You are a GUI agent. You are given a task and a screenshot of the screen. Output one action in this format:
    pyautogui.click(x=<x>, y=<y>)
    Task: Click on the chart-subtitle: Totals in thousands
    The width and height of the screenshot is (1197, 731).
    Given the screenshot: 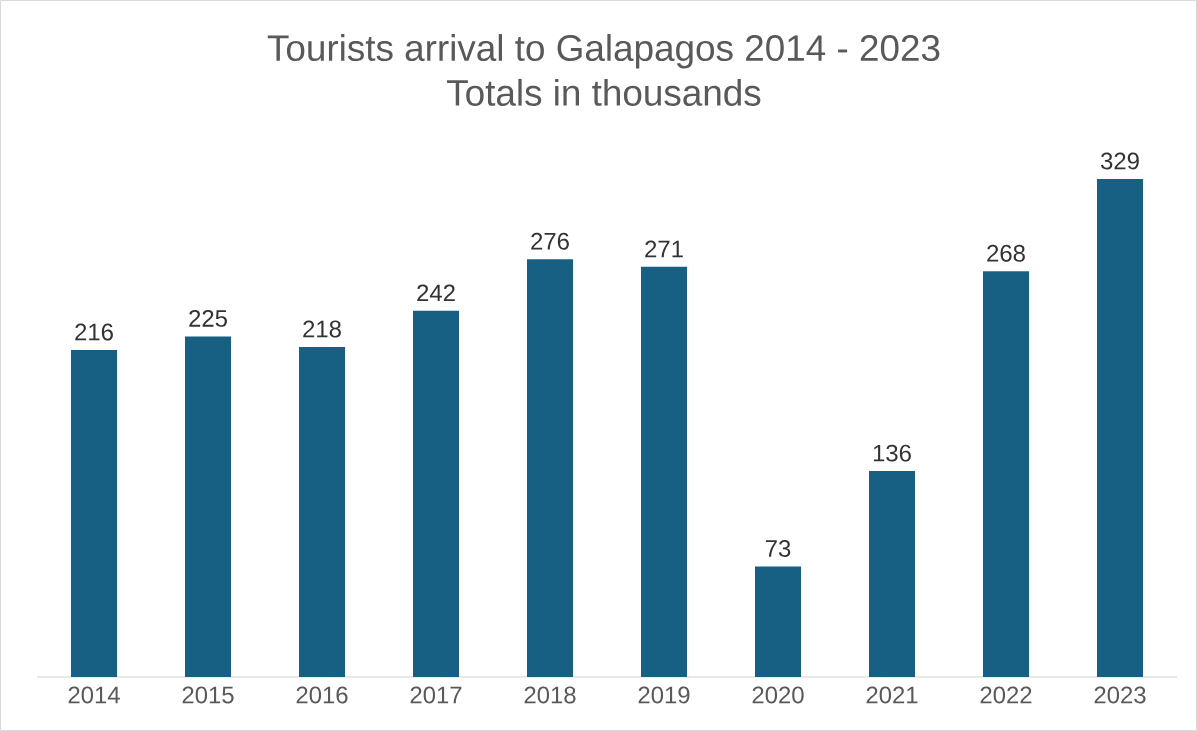 What is the action you would take?
    pyautogui.click(x=604, y=92)
    